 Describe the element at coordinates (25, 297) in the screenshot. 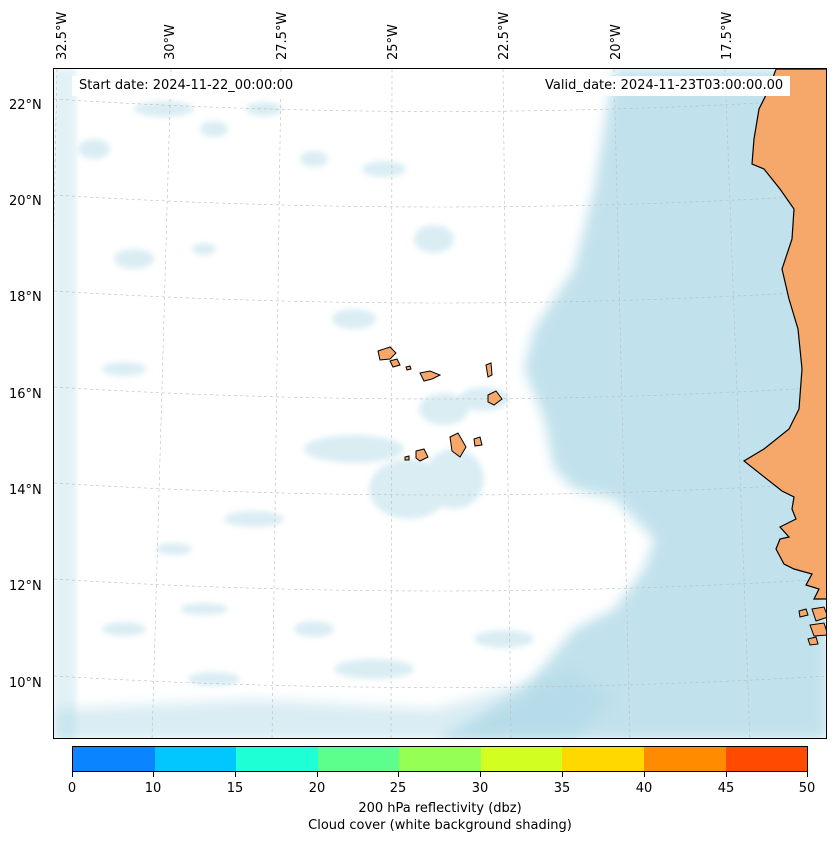

I see `lat-label-18n: 18°N` at that location.